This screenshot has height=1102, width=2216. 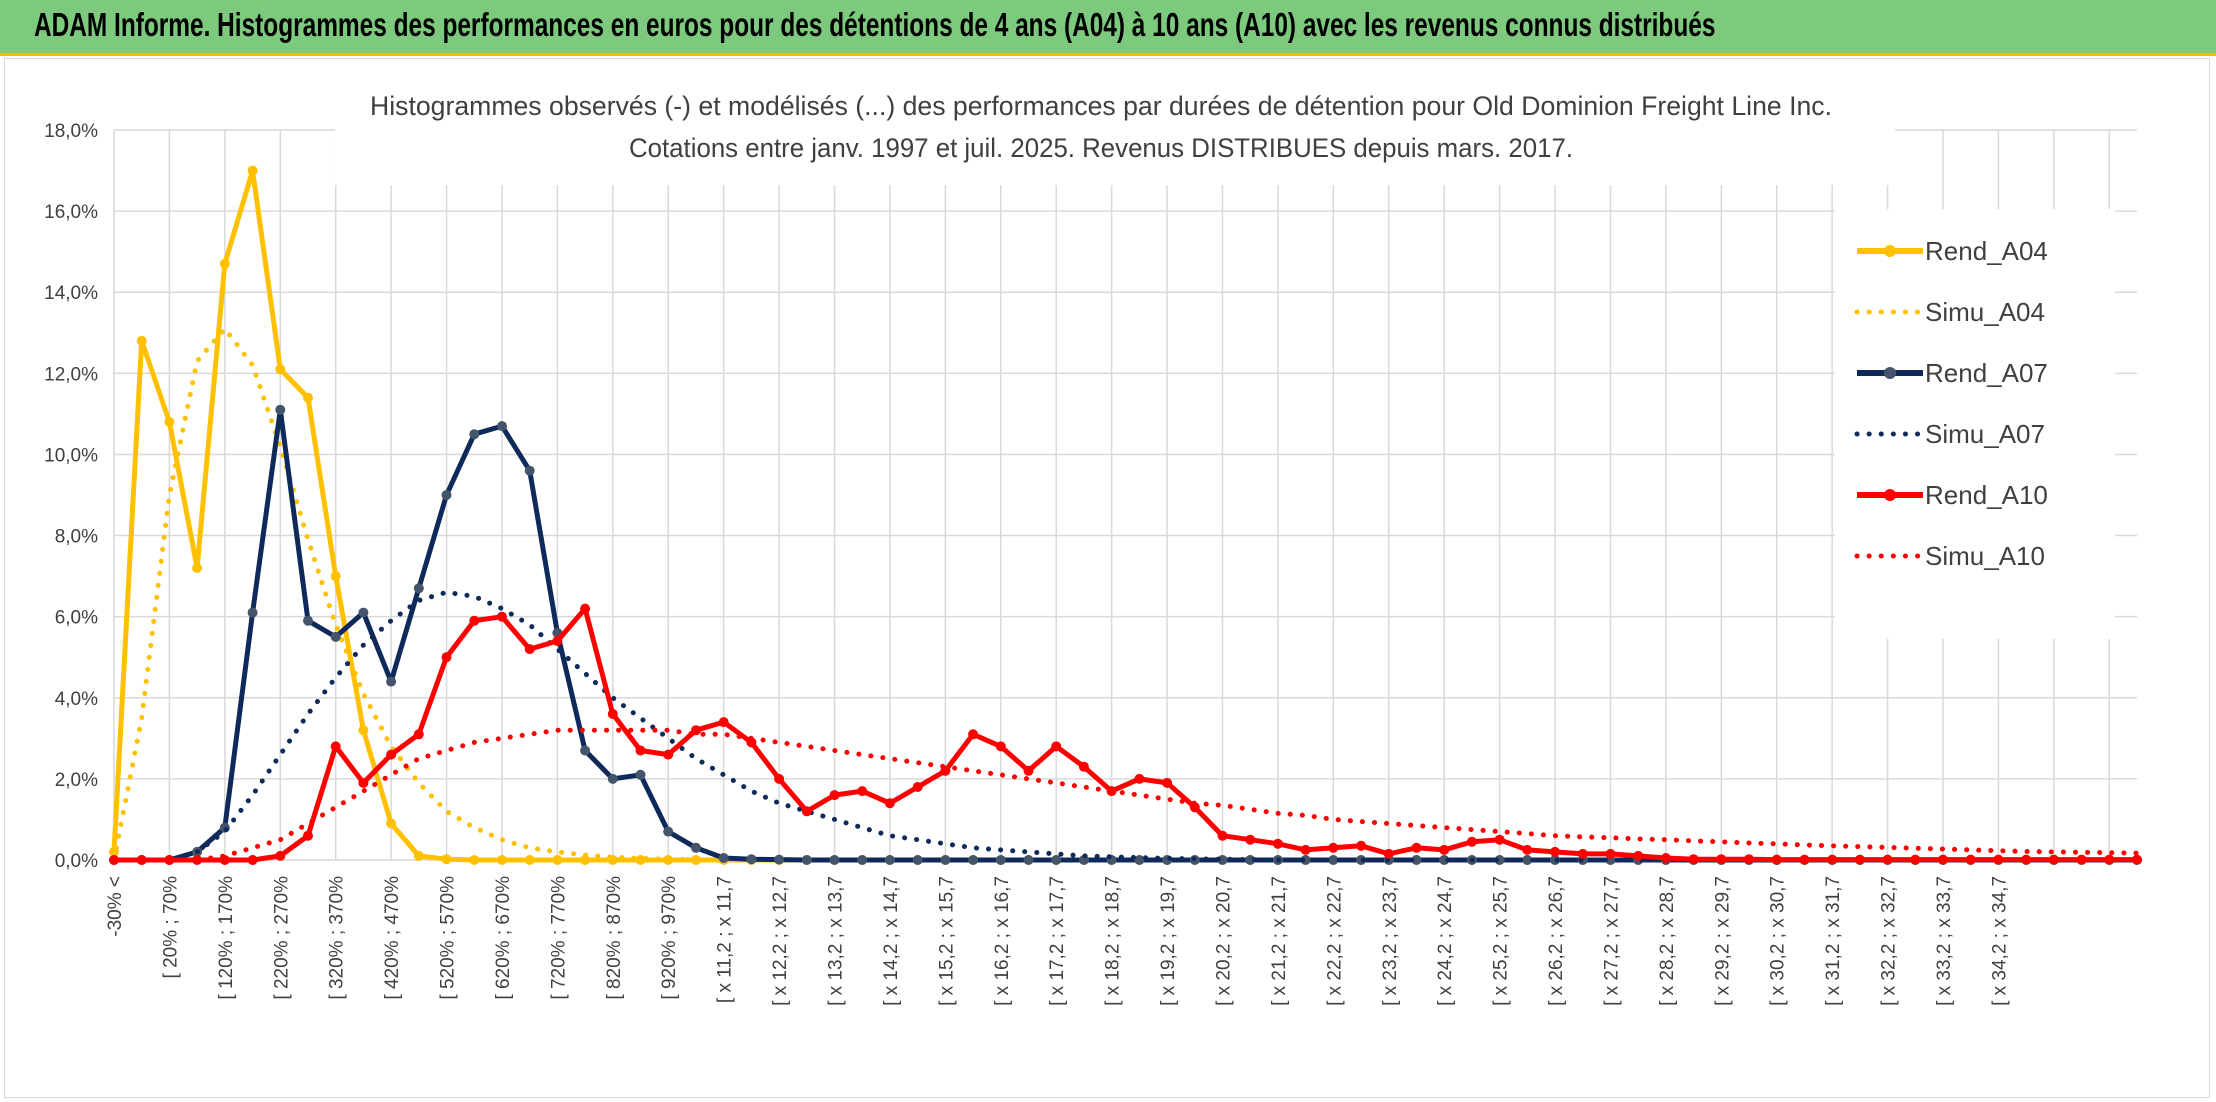 What do you see at coordinates (1722, 941) in the screenshot?
I see `x-tick-label: [ x 29,2 ; x 29,7` at bounding box center [1722, 941].